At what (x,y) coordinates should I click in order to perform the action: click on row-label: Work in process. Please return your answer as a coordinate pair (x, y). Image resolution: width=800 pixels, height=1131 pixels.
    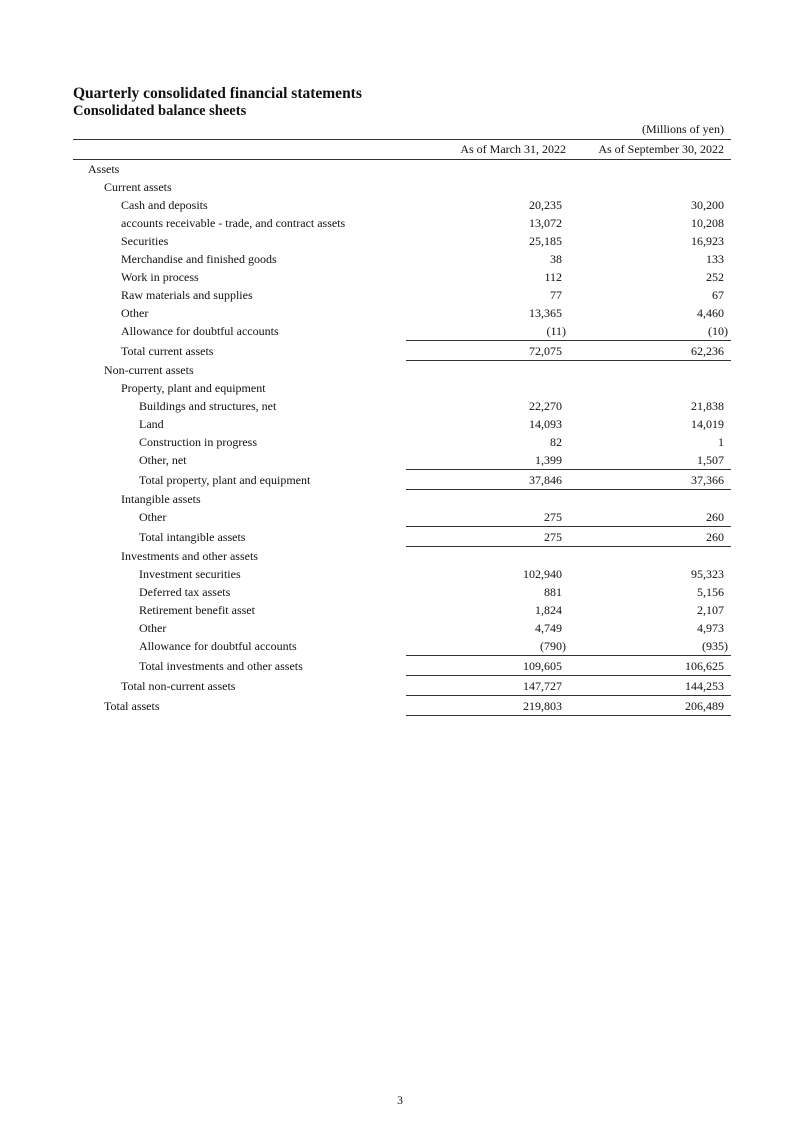
    Looking at the image, I should click on (160, 277).